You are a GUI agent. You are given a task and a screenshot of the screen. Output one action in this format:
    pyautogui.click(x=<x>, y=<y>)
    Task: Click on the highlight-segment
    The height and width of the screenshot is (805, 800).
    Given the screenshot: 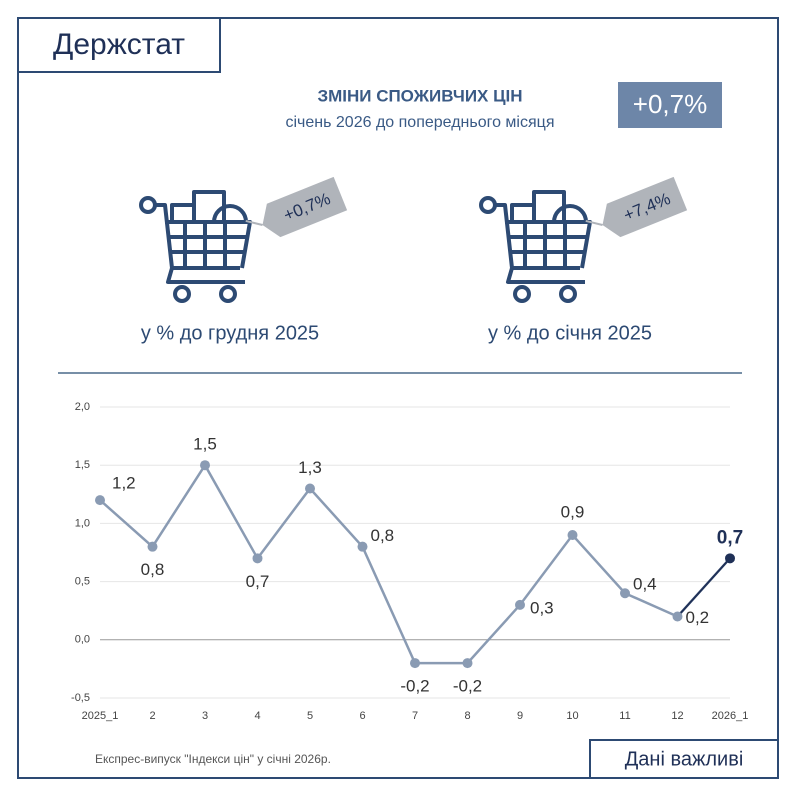 What is the action you would take?
    pyautogui.click(x=703, y=587)
    